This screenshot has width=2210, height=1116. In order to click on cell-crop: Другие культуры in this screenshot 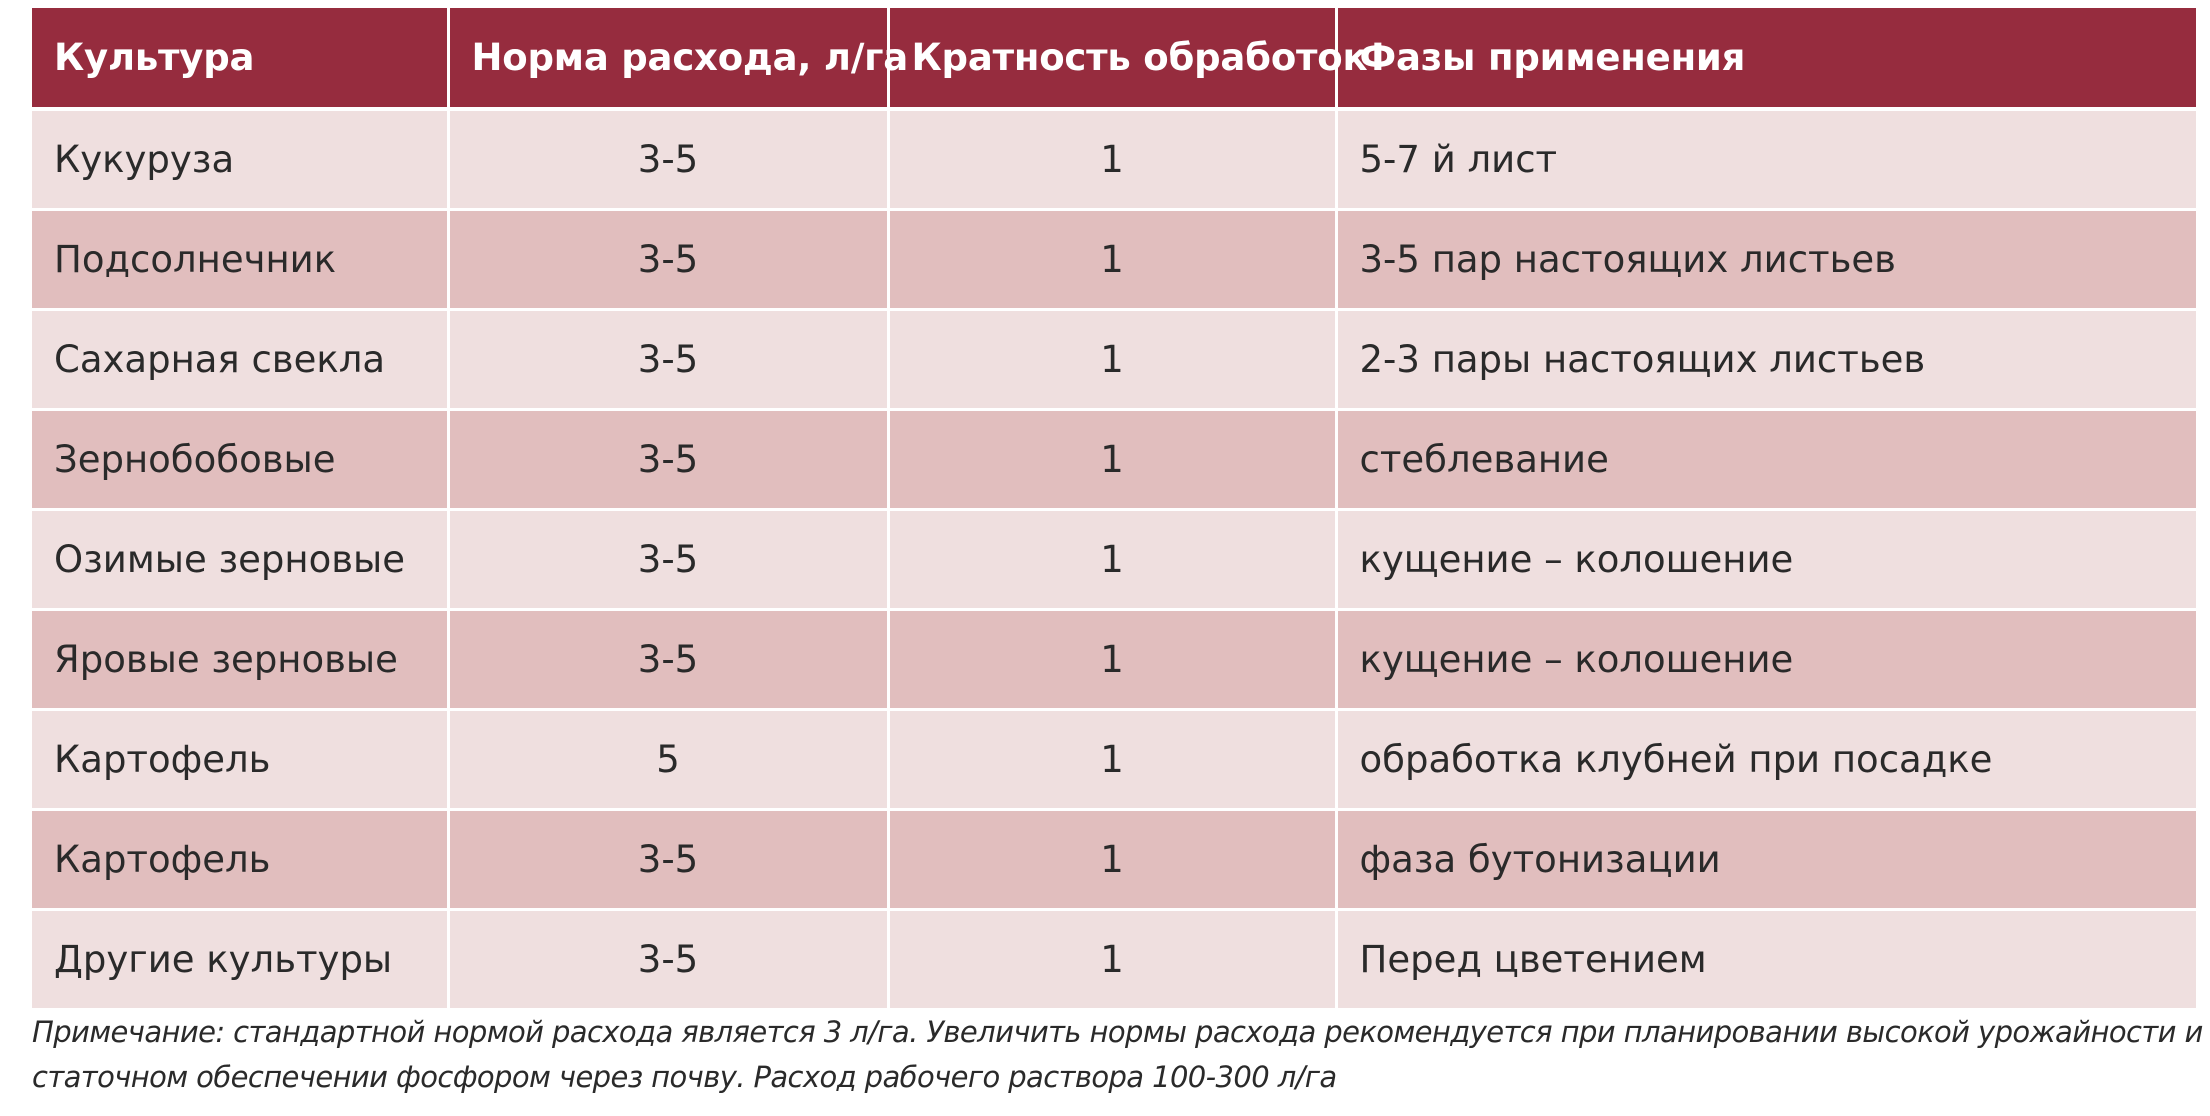, I will do `click(241, 959)`.